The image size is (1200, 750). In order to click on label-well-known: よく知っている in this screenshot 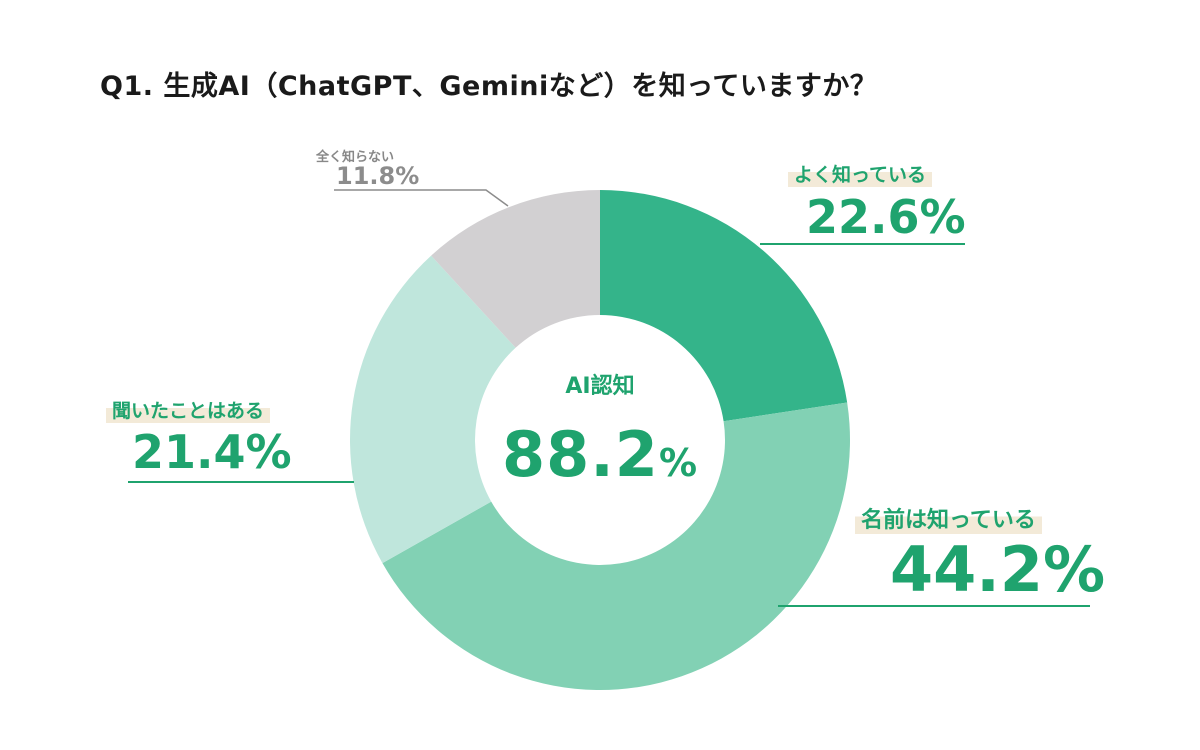, I will do `click(860, 173)`.